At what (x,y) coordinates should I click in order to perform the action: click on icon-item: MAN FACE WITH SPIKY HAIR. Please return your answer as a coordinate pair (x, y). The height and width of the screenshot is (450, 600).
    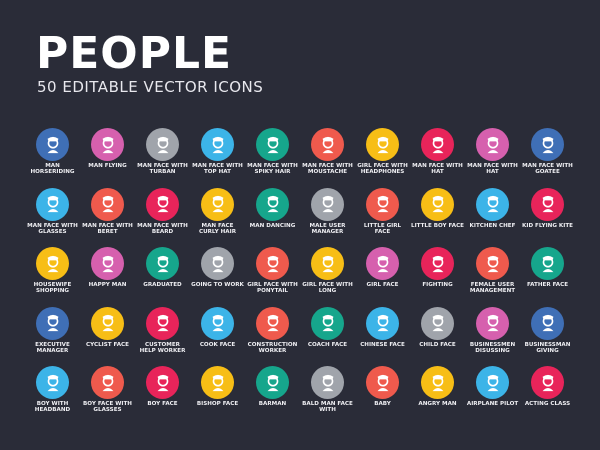
    Looking at the image, I should click on (272, 157).